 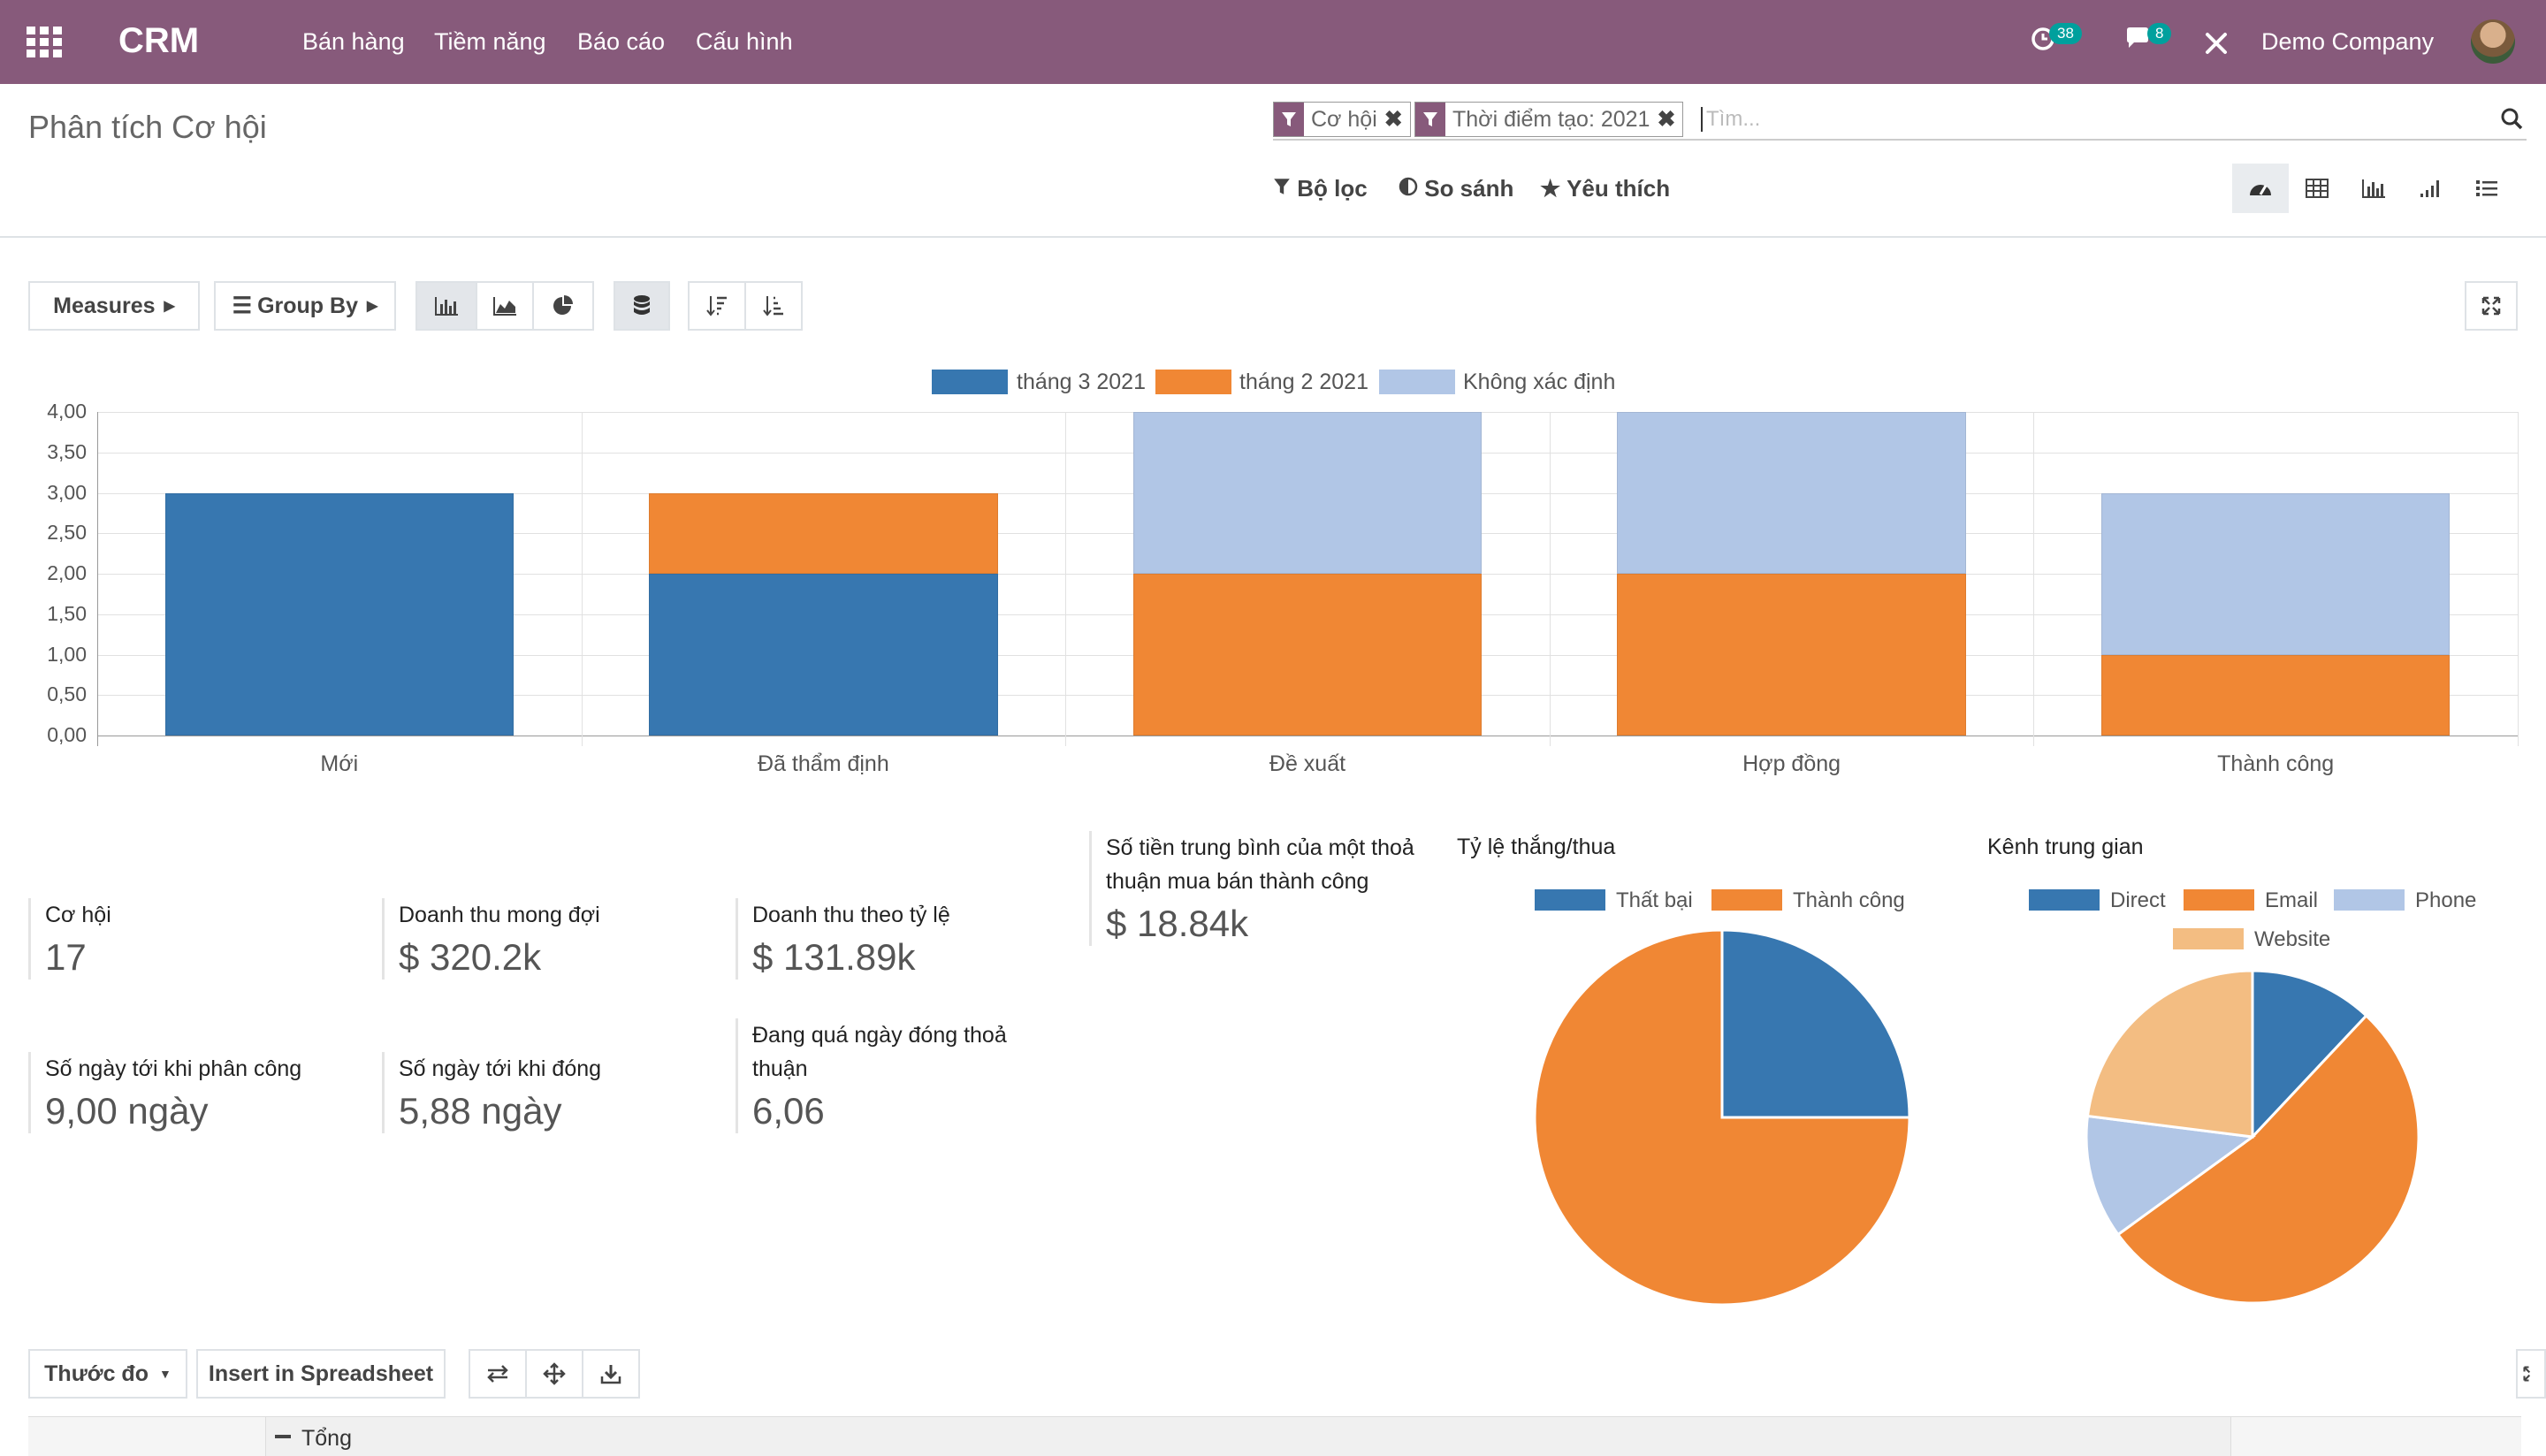 I want to click on expand-icon, so click(x=2491, y=306).